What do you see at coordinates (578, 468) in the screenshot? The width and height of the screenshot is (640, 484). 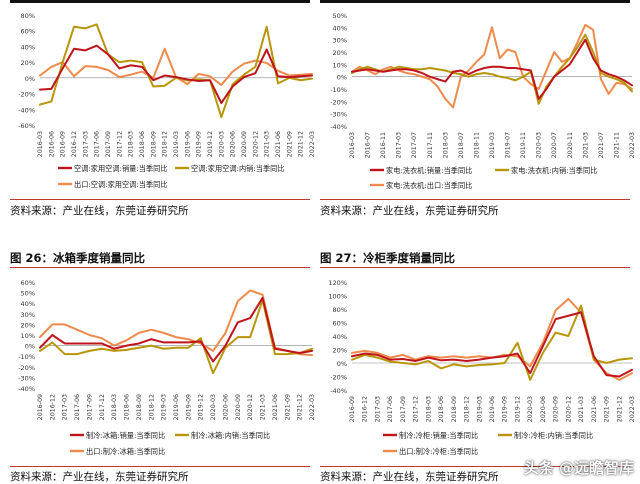 I see `watermark: 头条 @远瞻智库` at bounding box center [578, 468].